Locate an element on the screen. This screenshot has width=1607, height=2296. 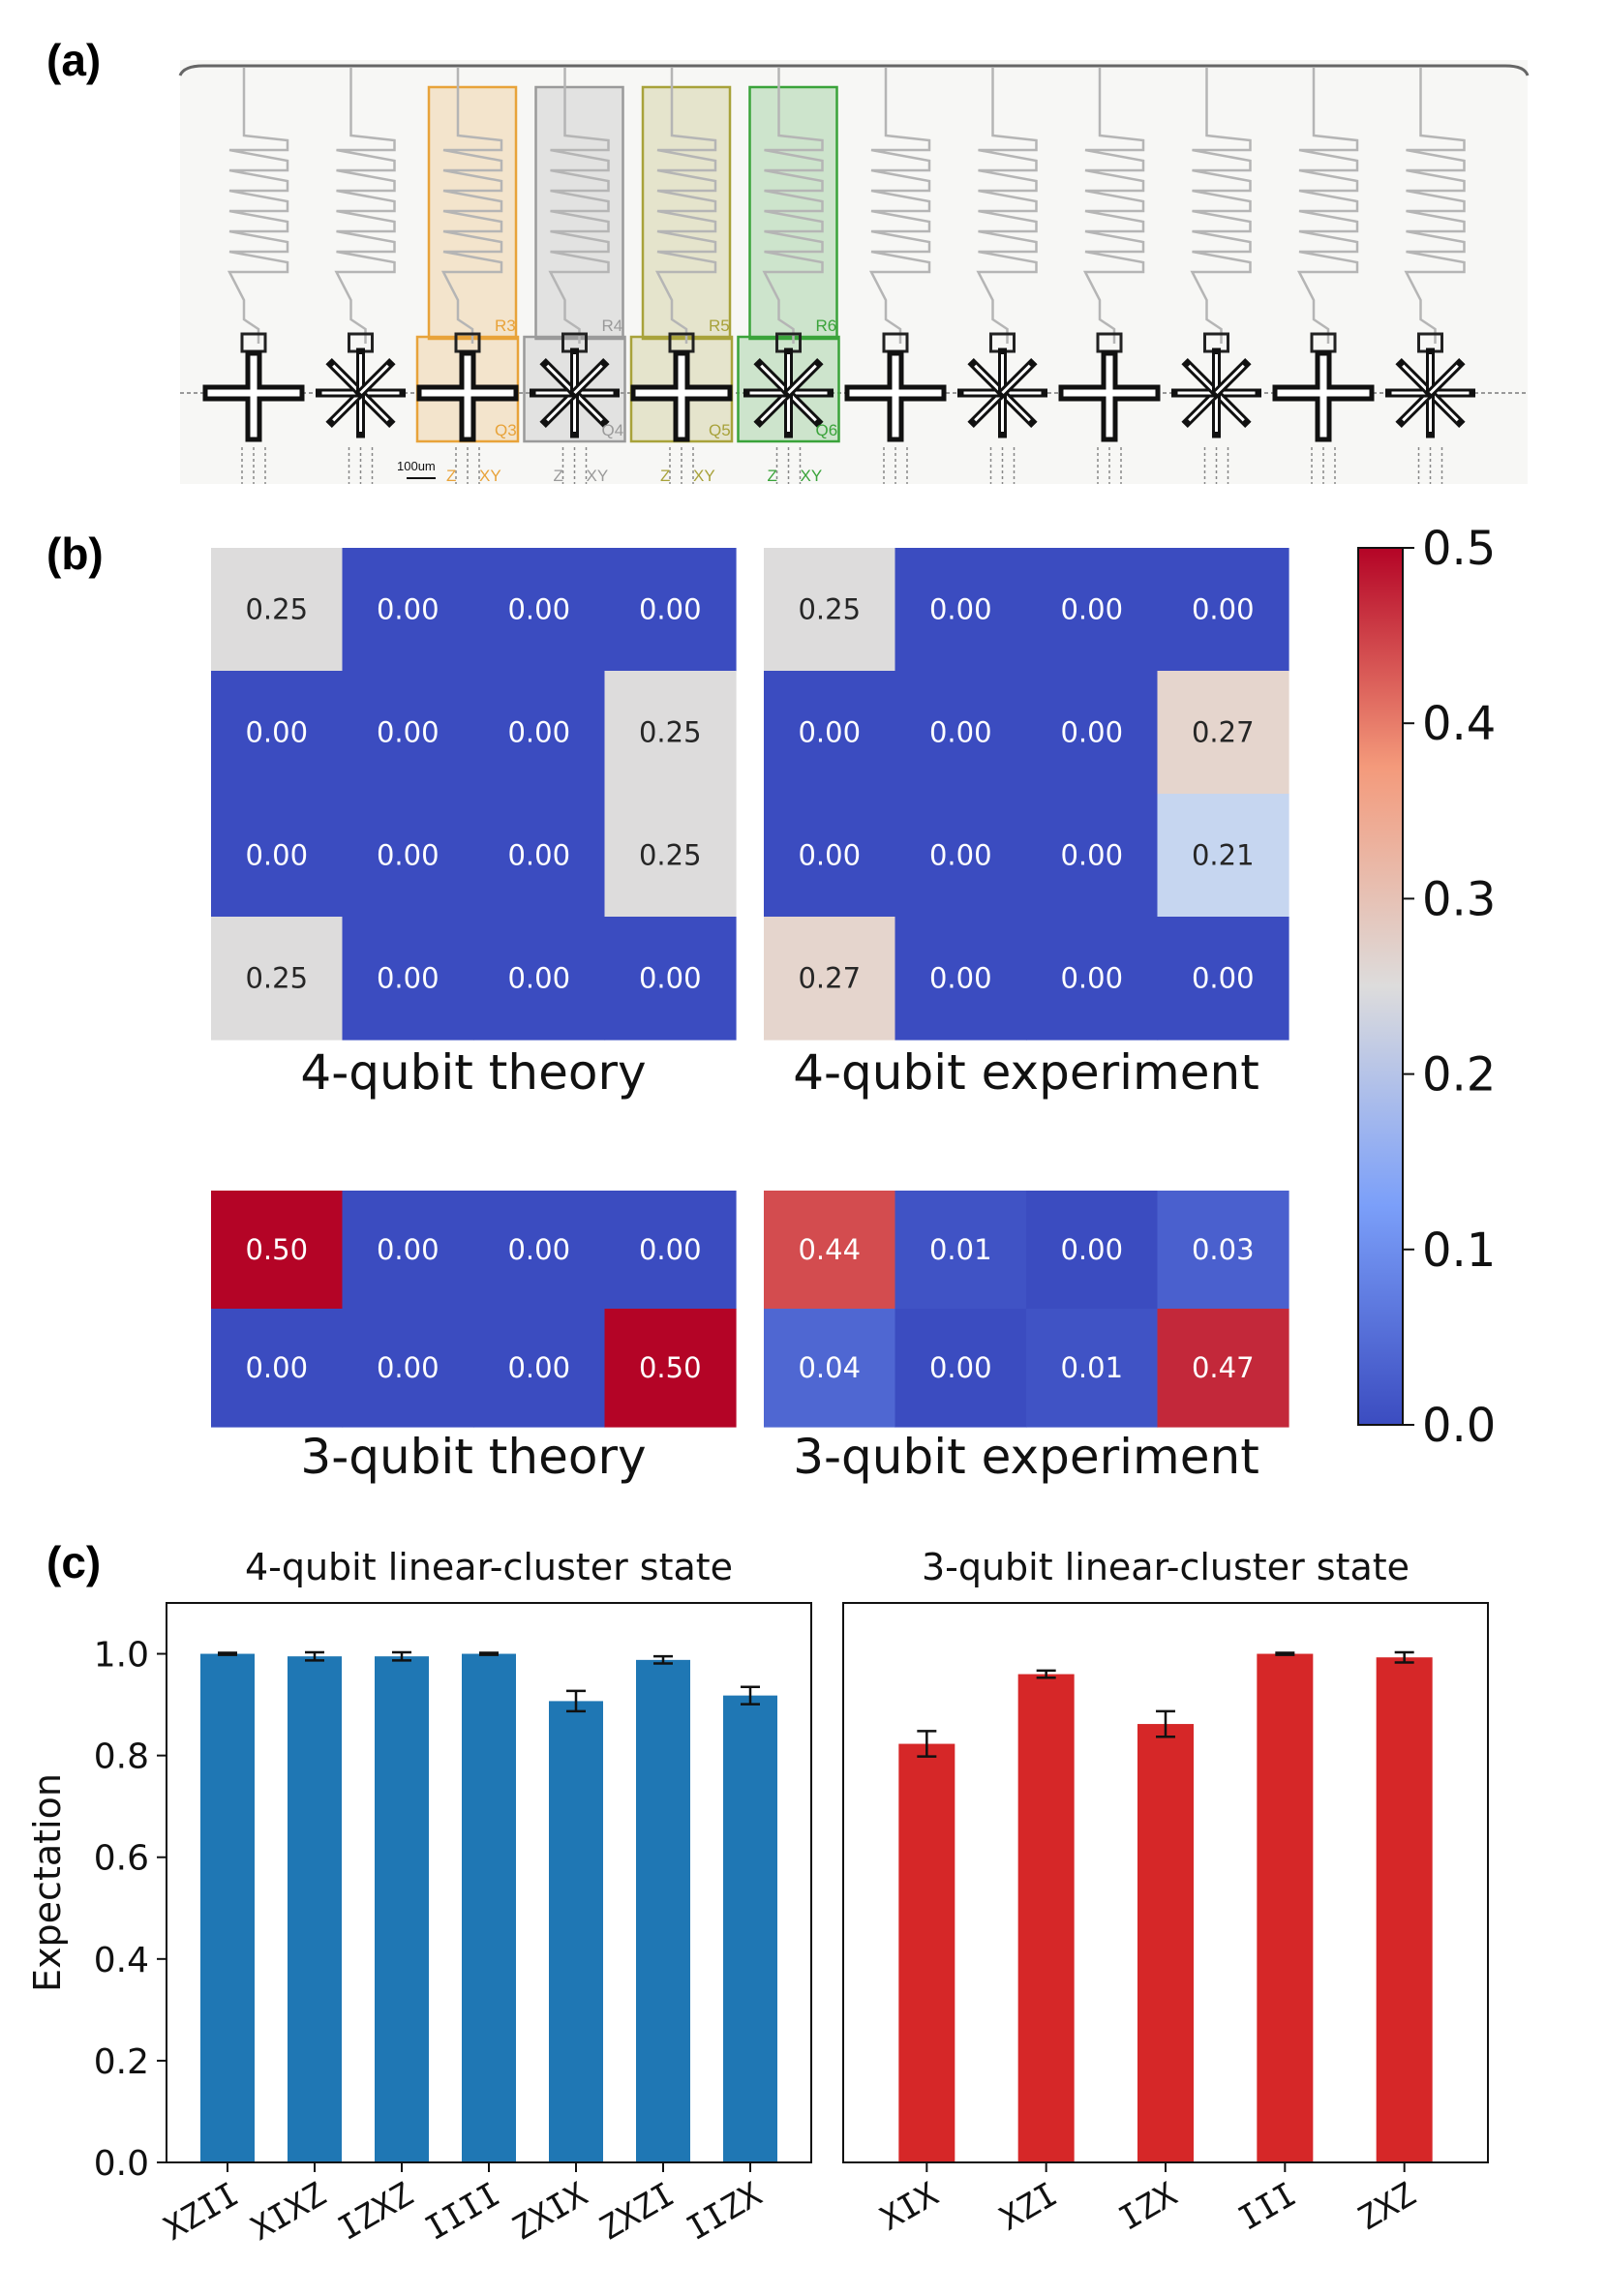
colorbar-tick-label: 0.2 is located at coordinates (1459, 1075).